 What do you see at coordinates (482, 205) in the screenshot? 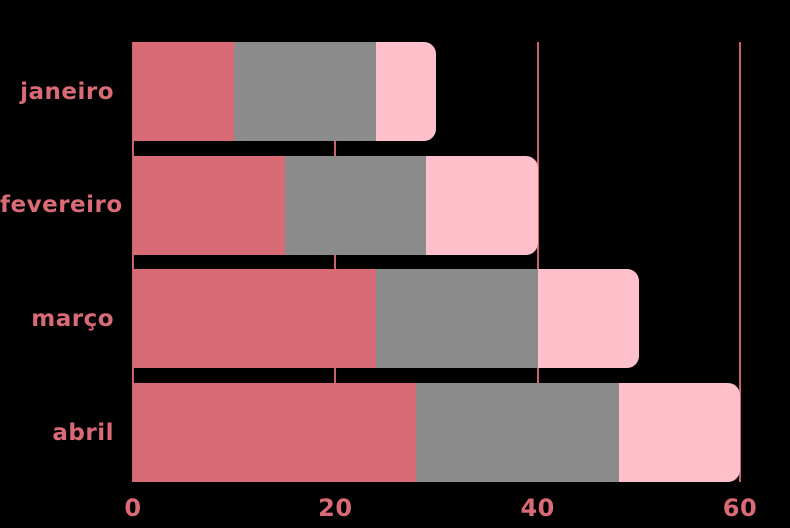
I see `bar-segment-fevereiro-series-3-pink` at bounding box center [482, 205].